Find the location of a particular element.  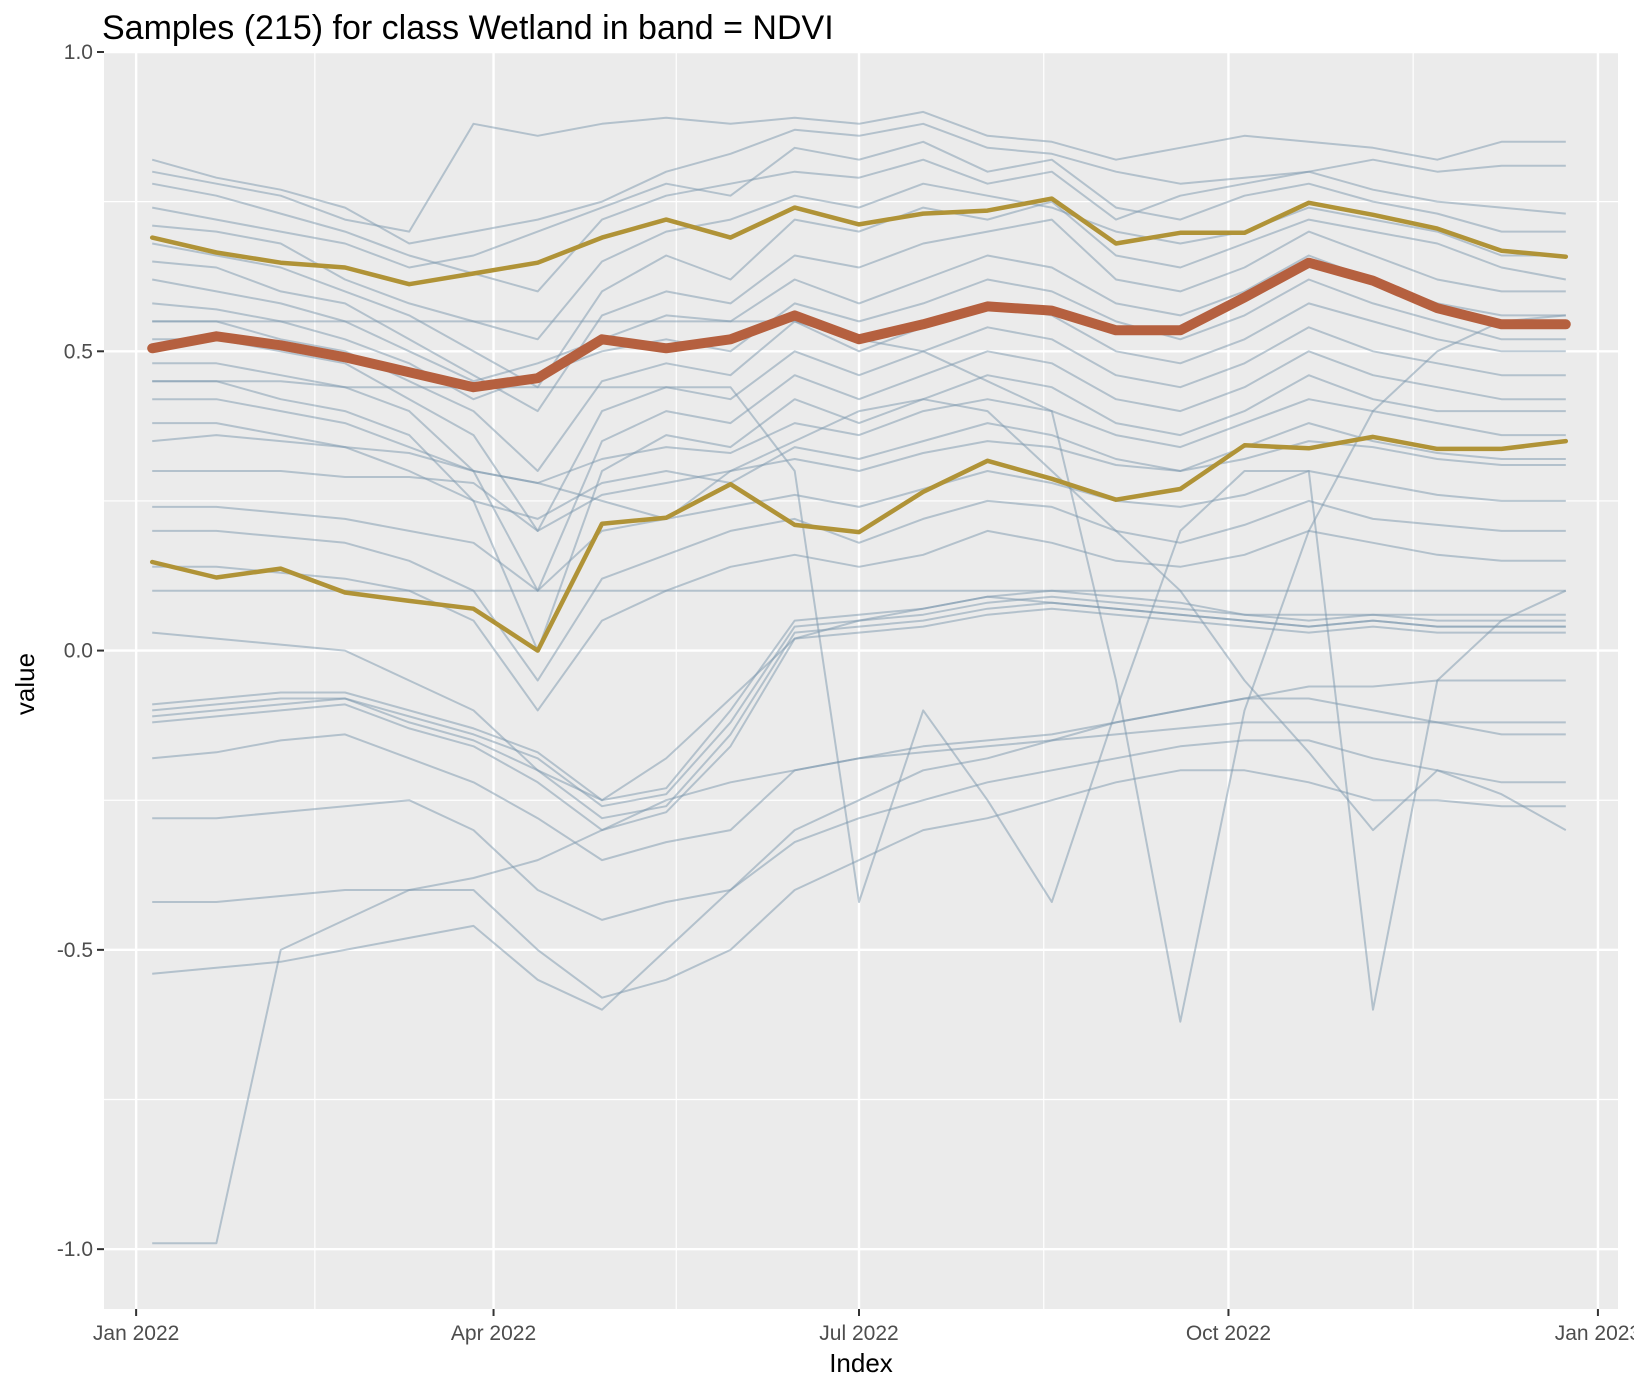

y-axis: 1.0 0.5 0.0 -0.5 -1.0 is located at coordinates (80, 651).